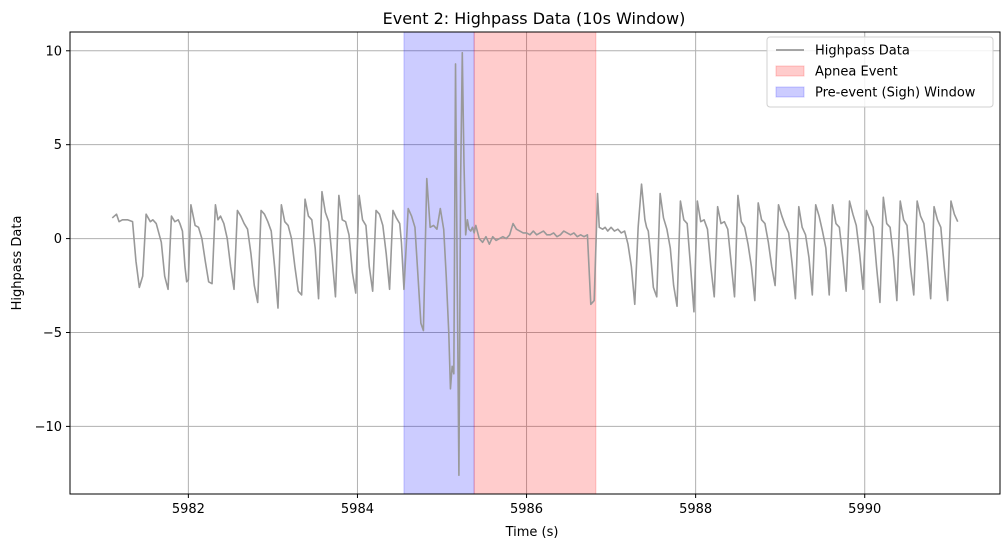  What do you see at coordinates (534, 18) in the screenshot?
I see `chart-title: Event 2: Highpass Data (10s Window)` at bounding box center [534, 18].